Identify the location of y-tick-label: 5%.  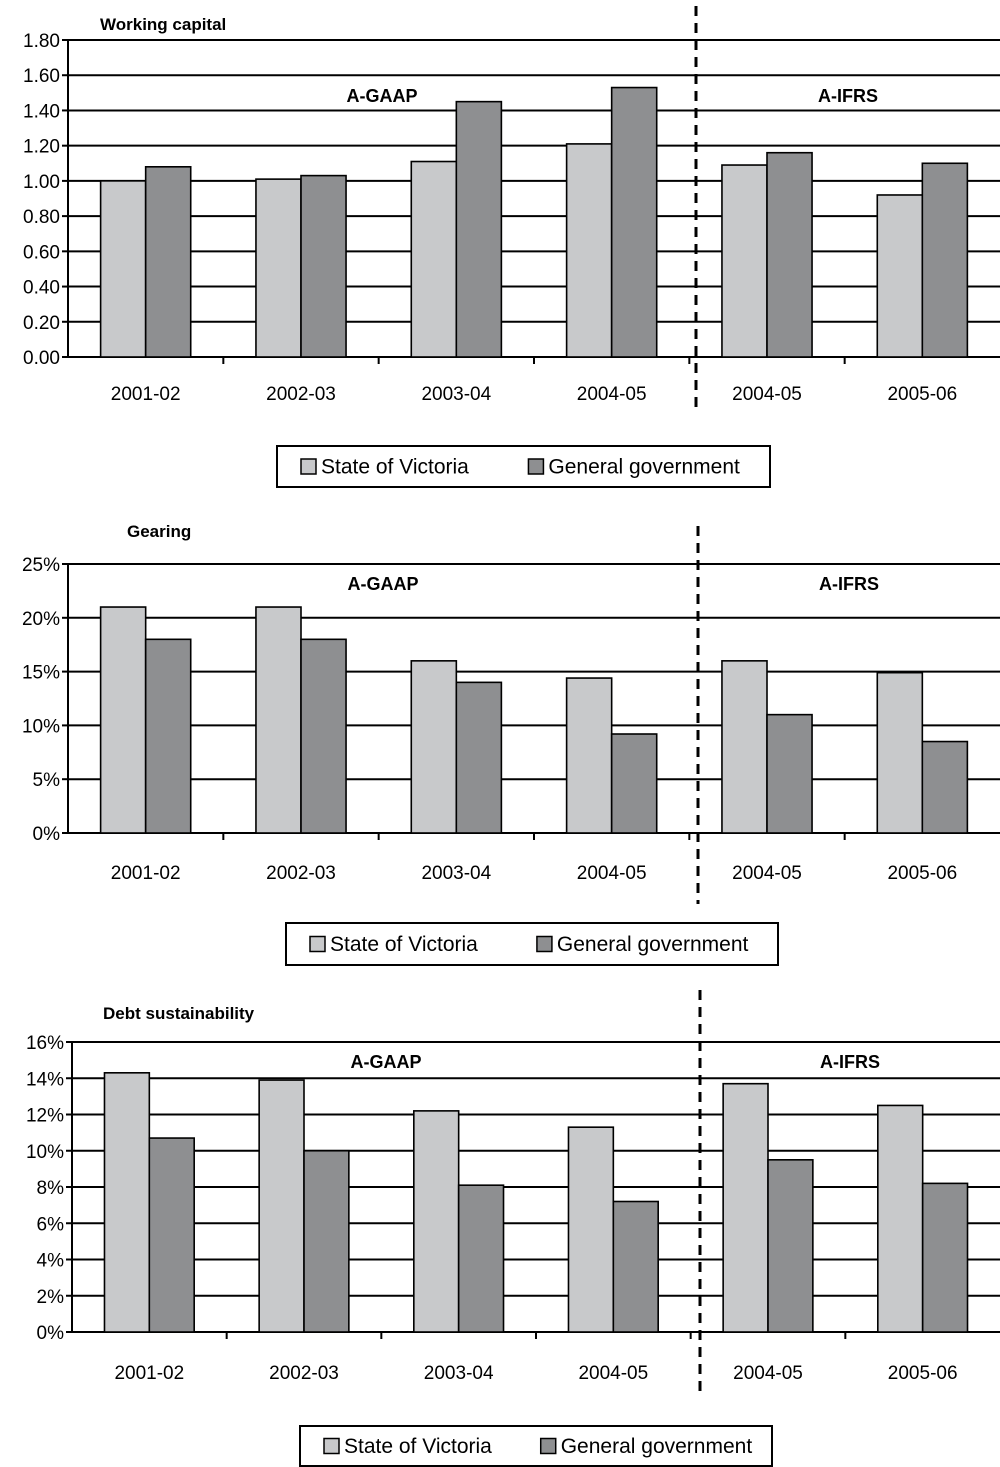
(47, 780).